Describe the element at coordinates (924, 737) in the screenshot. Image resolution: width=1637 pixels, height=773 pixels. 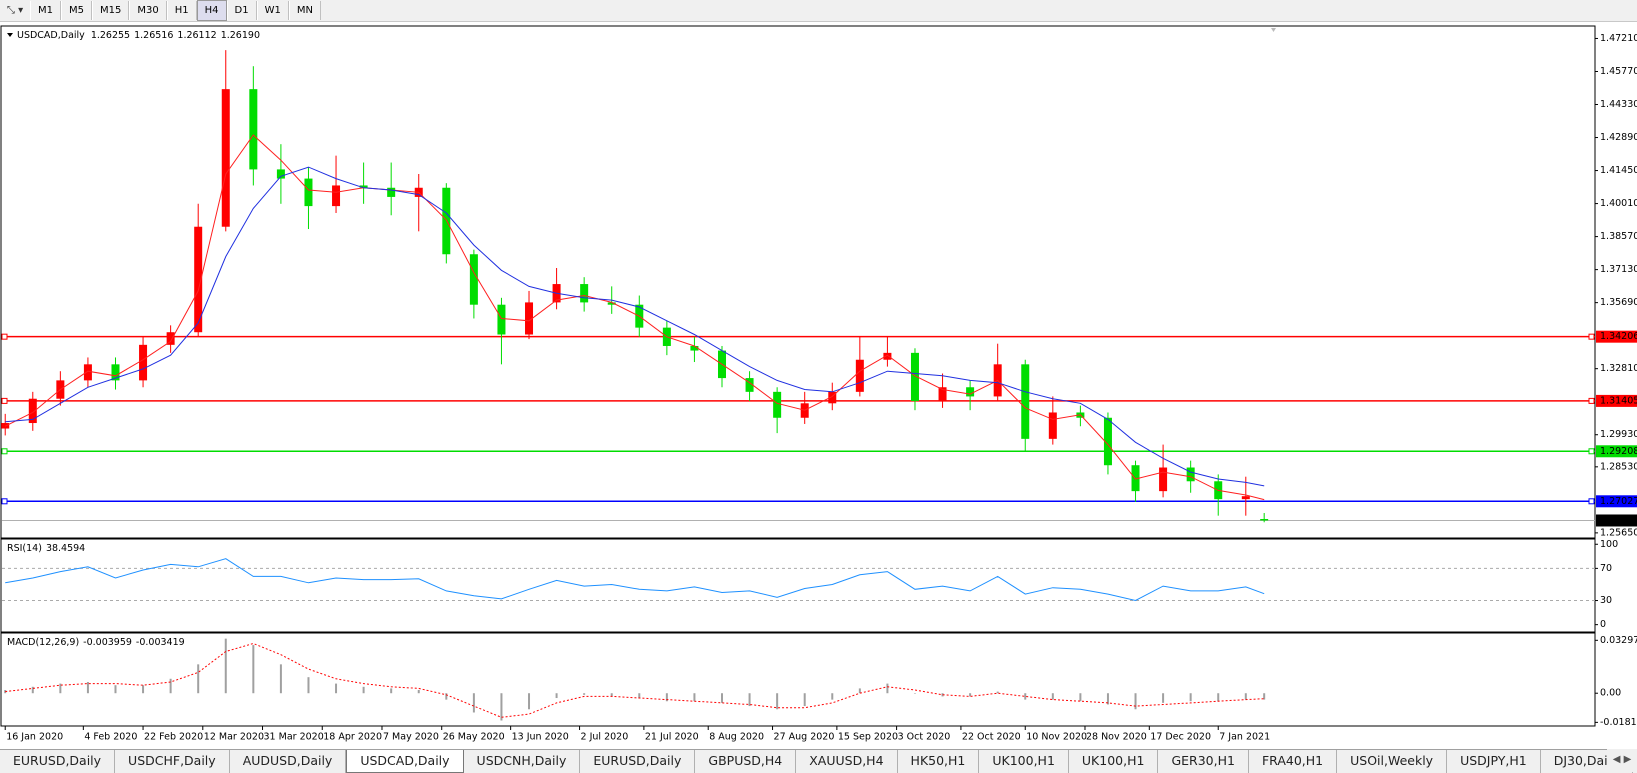
I see `x-tick-label: 3 Oct 2020` at that location.